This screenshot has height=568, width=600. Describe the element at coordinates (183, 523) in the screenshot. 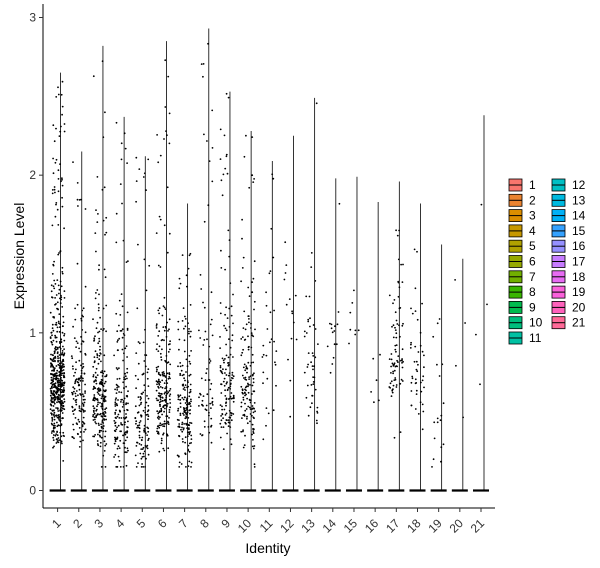

I see `x-tick-label: 7` at that location.